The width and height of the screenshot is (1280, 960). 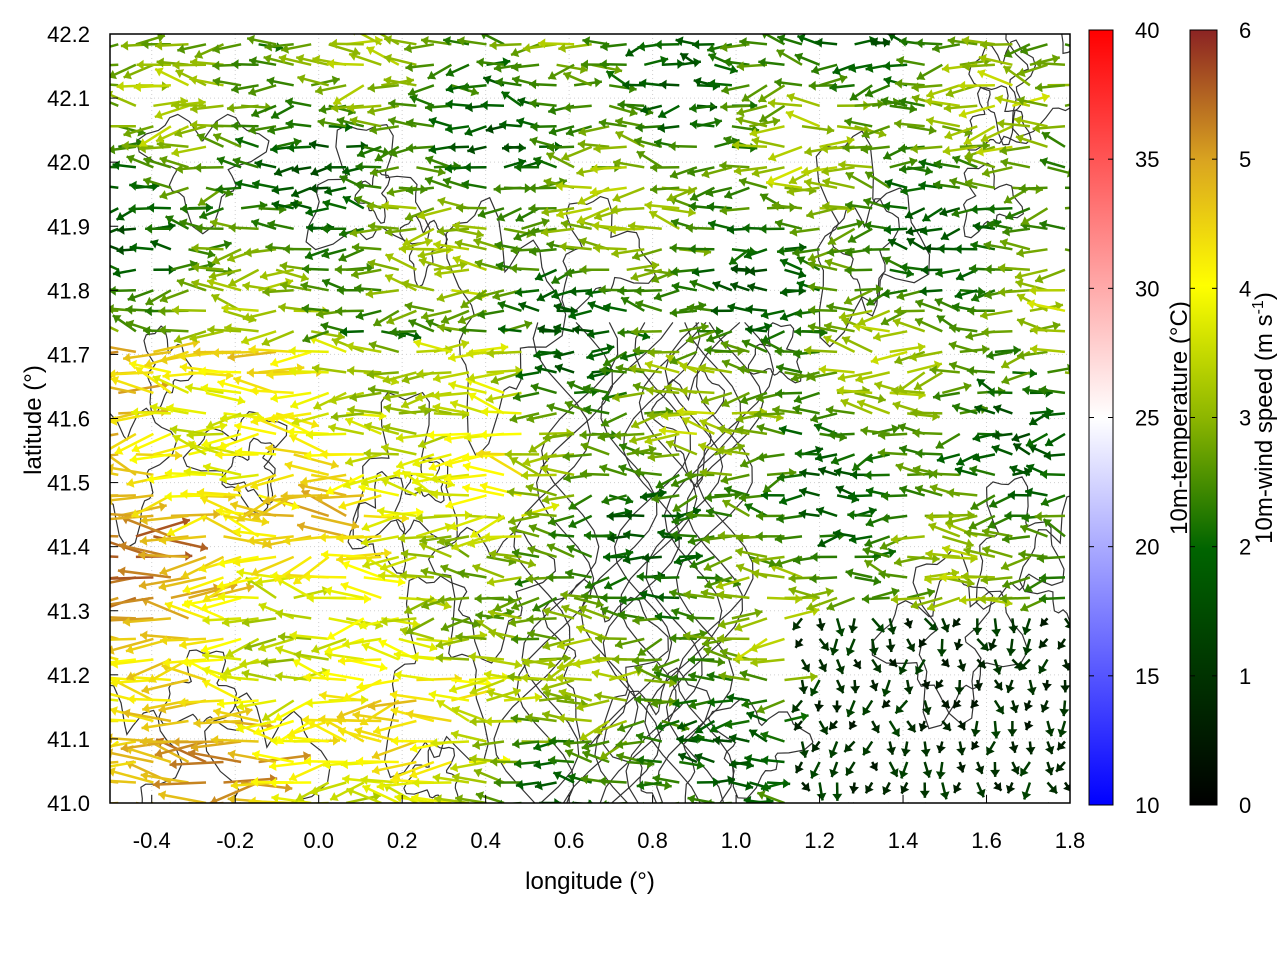 What do you see at coordinates (402, 840) in the screenshot?
I see `x-tick-label: 0.2` at bounding box center [402, 840].